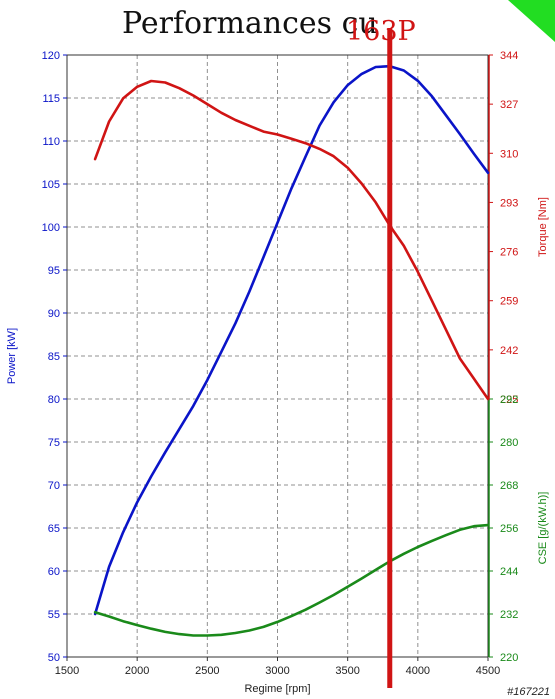 This screenshot has width=555, height=699. What do you see at coordinates (418, 671) in the screenshot?
I see `x-tick-label: 4000` at bounding box center [418, 671].